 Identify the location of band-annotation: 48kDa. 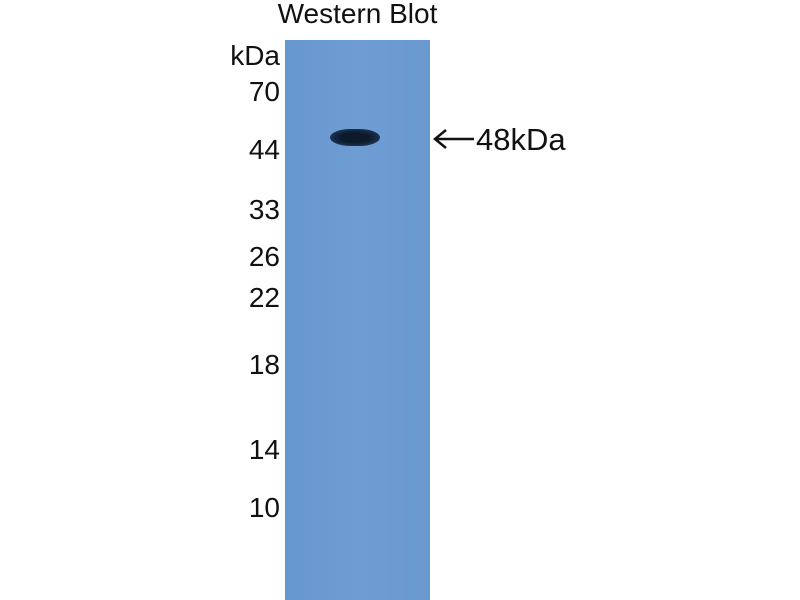
(521, 139).